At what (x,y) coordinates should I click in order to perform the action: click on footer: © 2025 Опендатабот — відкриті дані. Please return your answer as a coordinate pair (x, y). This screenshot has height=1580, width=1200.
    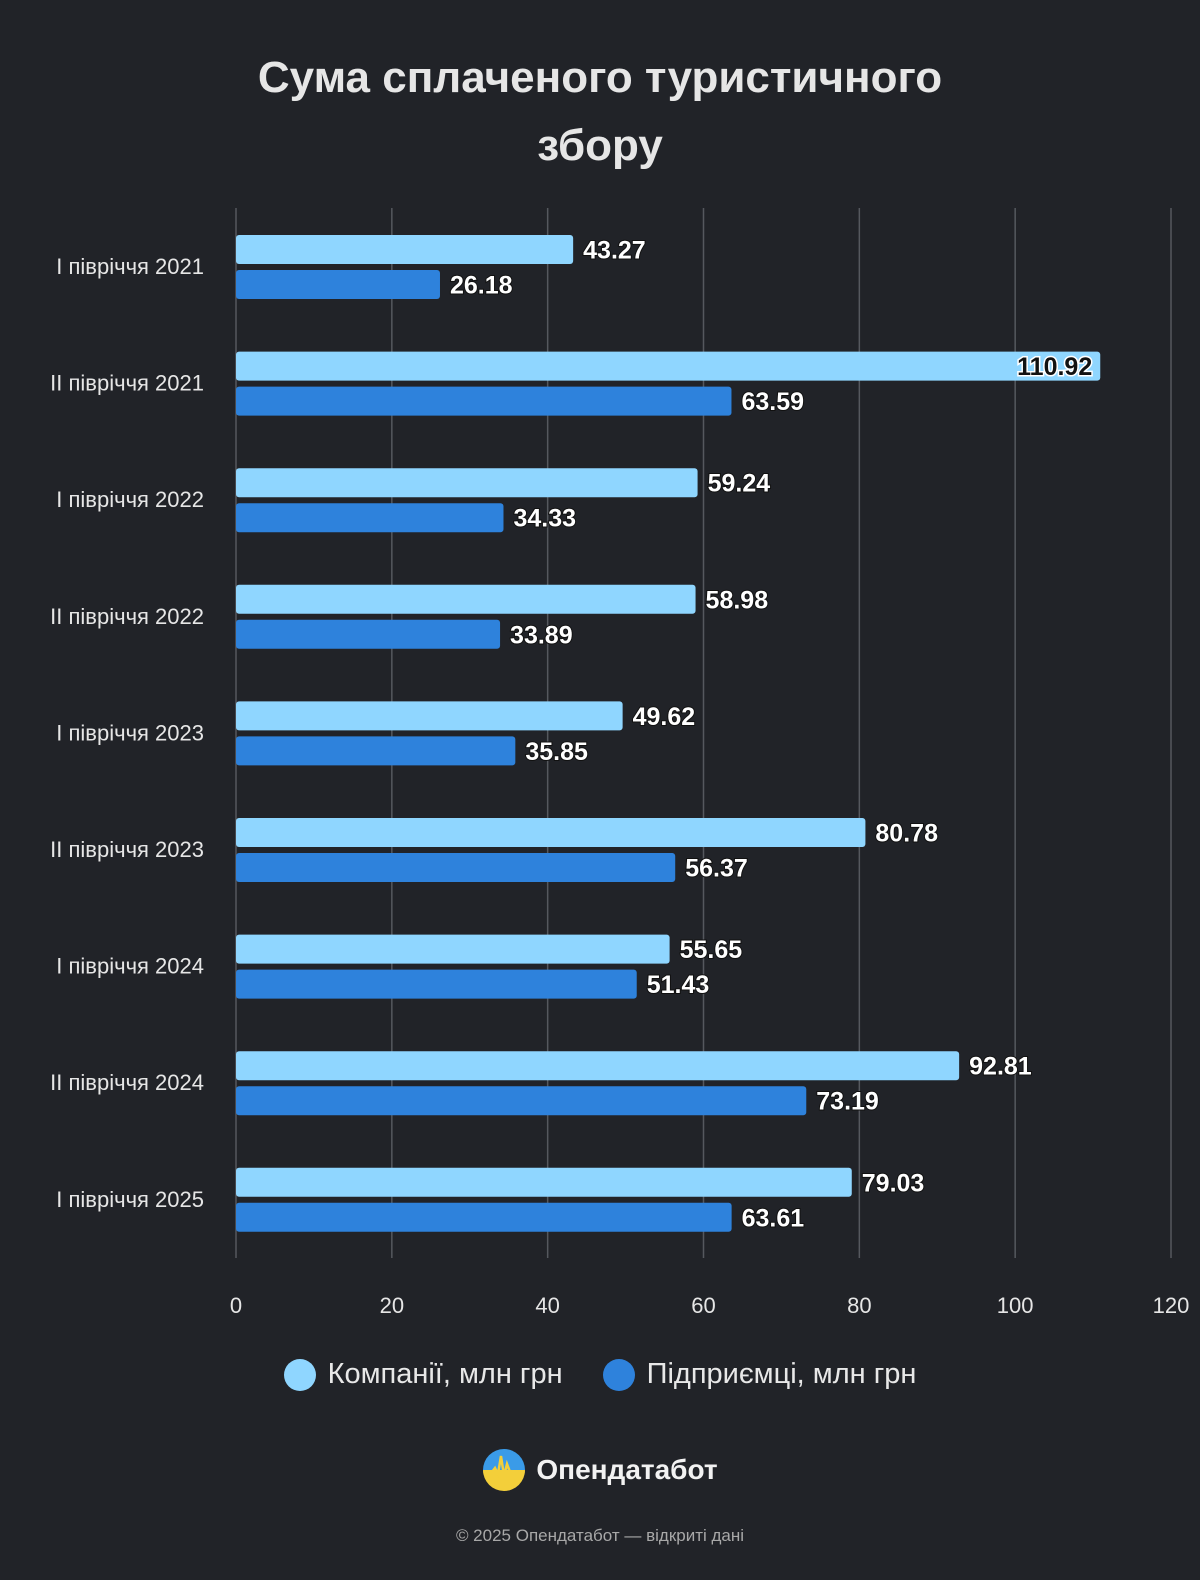
    Looking at the image, I should click on (600, 1535).